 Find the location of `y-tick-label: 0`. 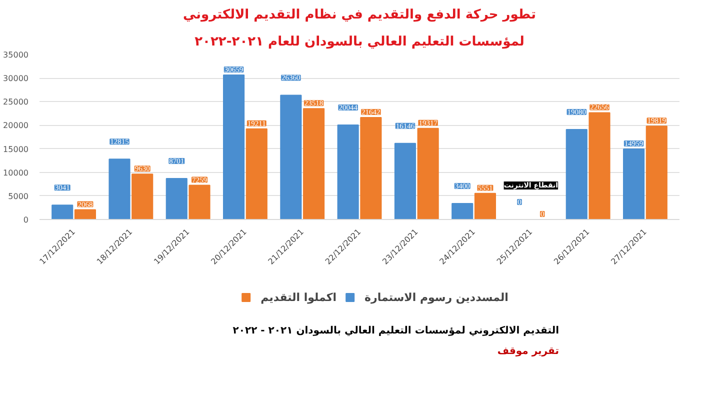

y-tick-label: 0 is located at coordinates (26, 220).